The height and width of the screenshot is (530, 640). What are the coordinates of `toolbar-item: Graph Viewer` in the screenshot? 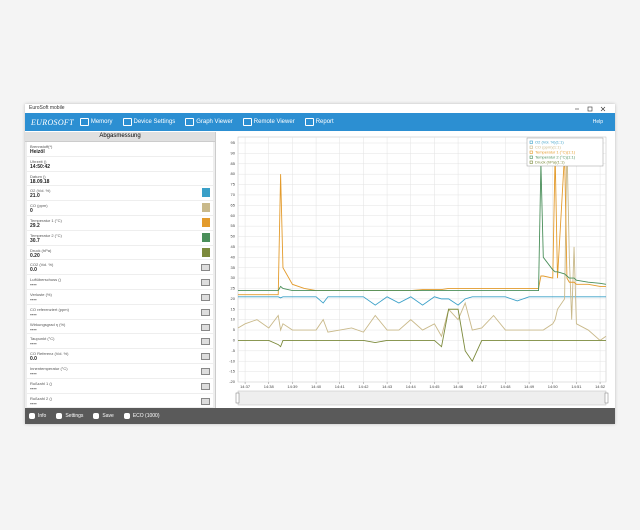 It's located at (209, 122).